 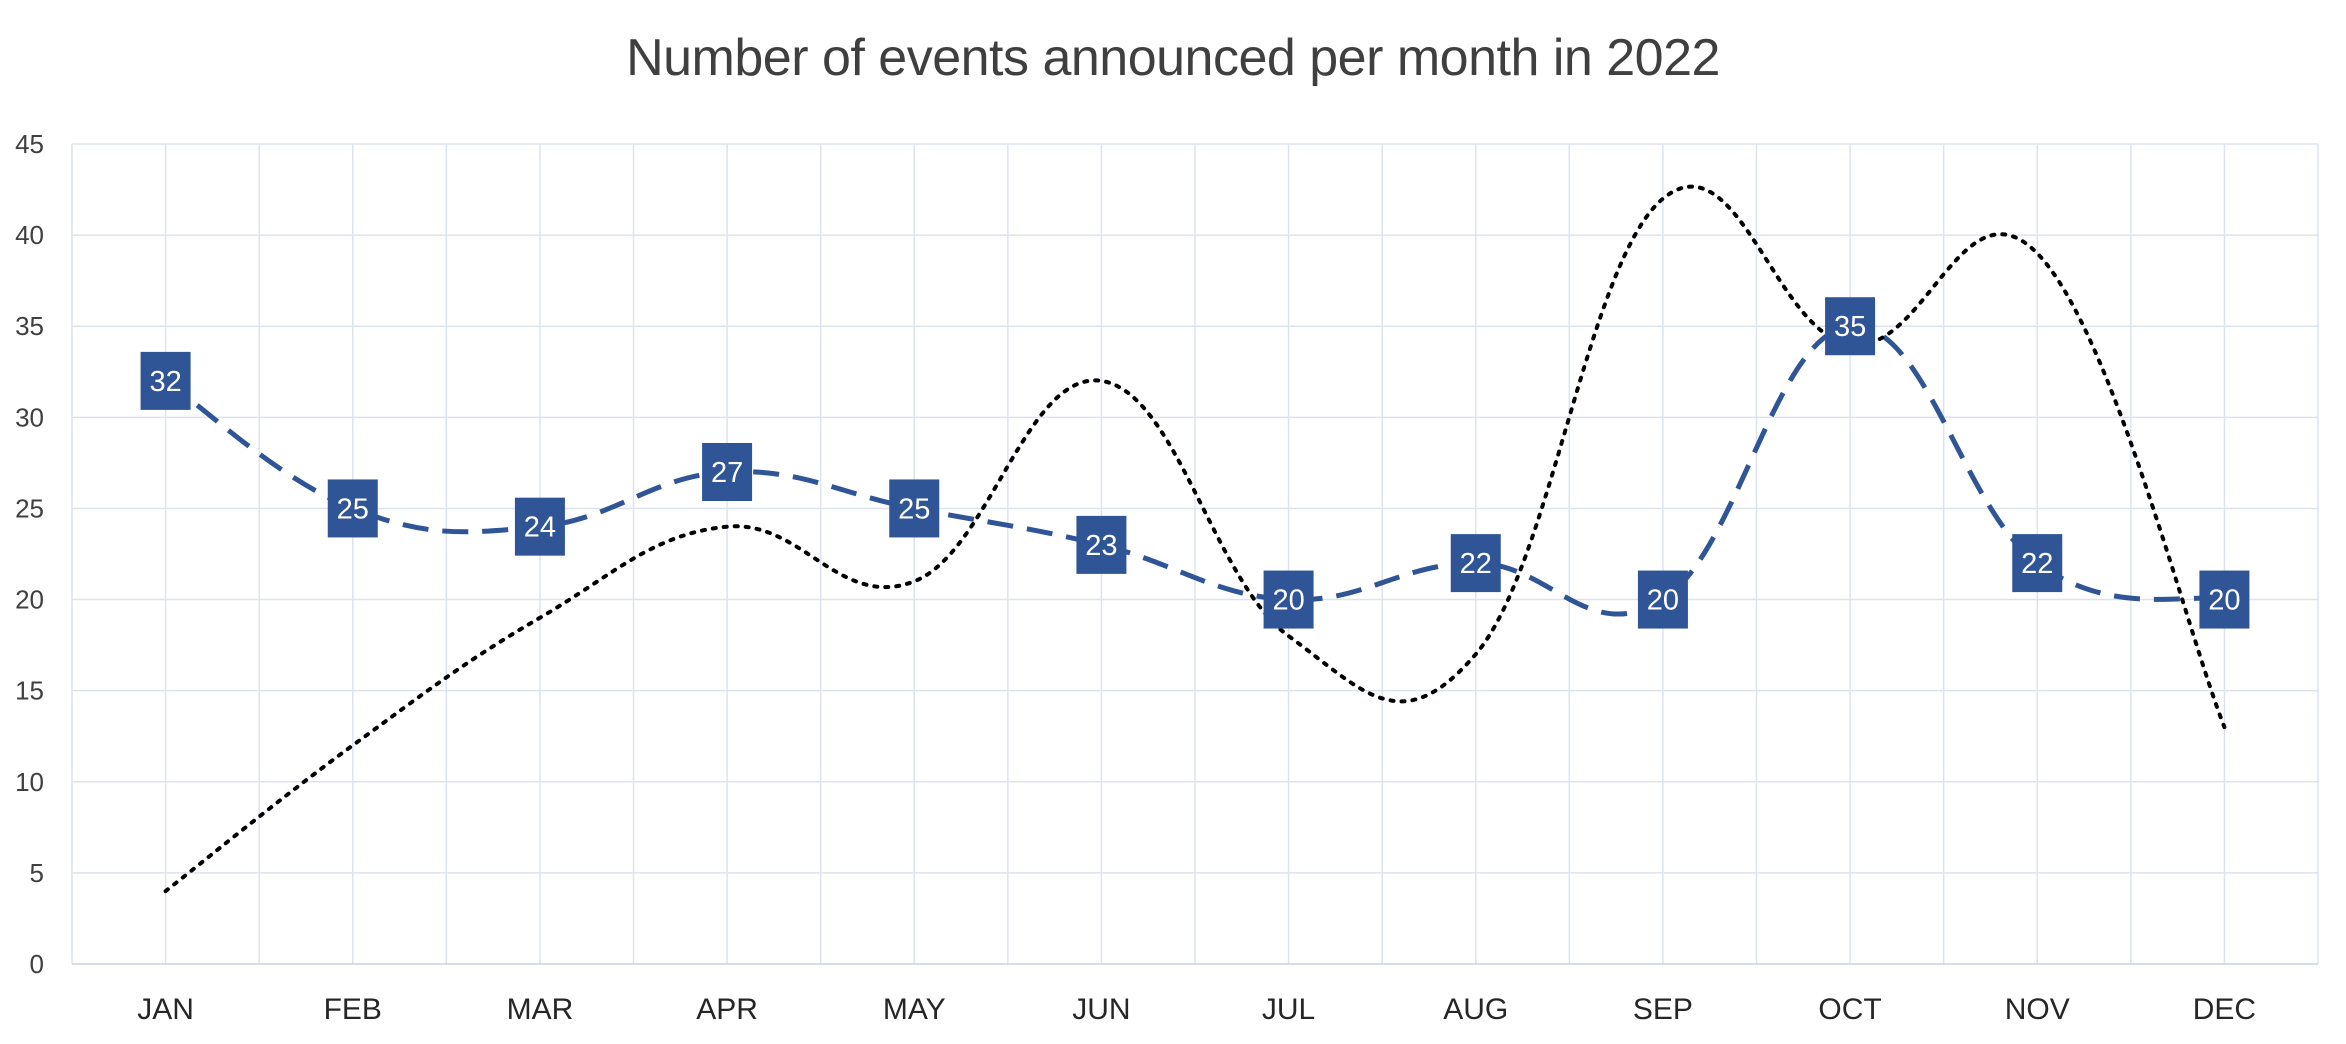 What do you see at coordinates (29, 691) in the screenshot?
I see `y-tick-label: 15` at bounding box center [29, 691].